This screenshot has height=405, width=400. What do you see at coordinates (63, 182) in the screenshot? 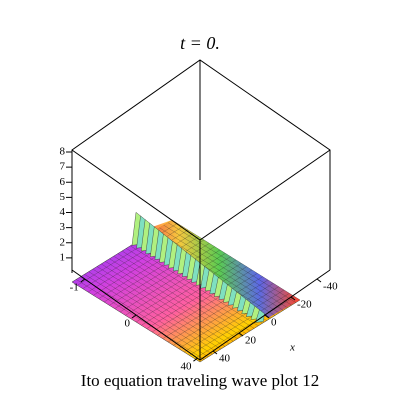
I see `z-tick-label: 6` at bounding box center [63, 182].